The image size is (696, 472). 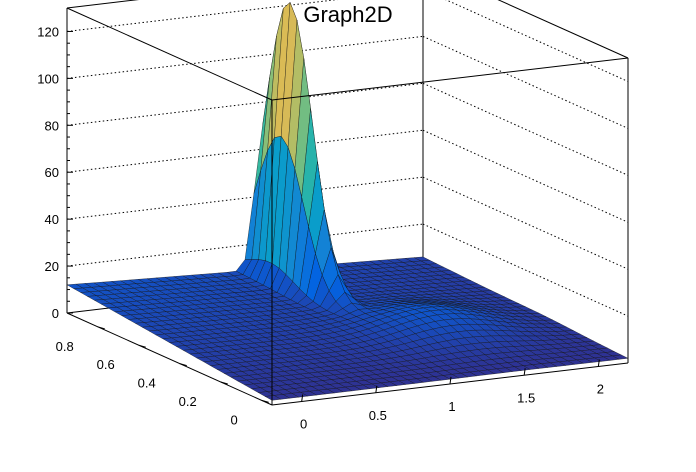 I want to click on back-edge-right-top, so click(x=563, y=29).